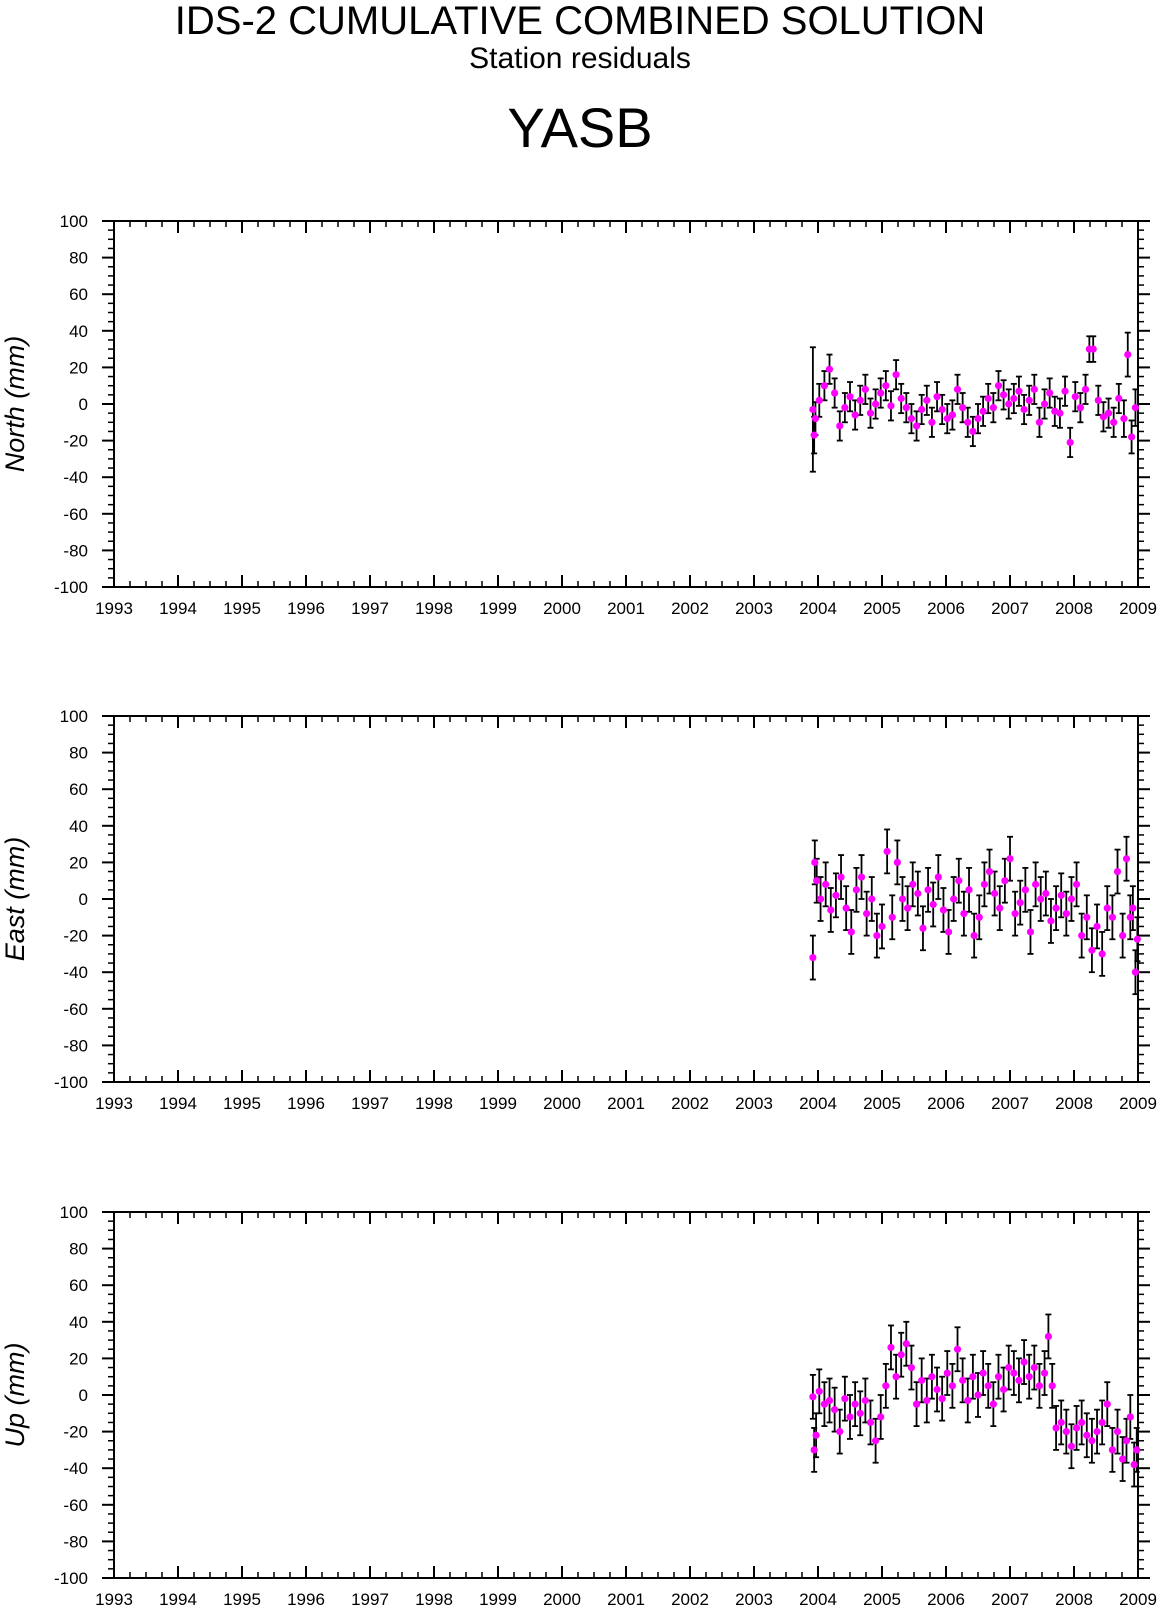  What do you see at coordinates (580, 127) in the screenshot?
I see `station-name: YASB` at bounding box center [580, 127].